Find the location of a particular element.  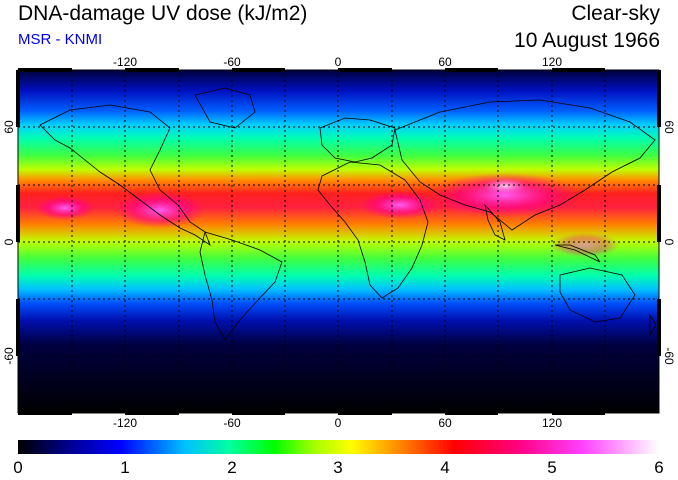

colorbar-label: 5 is located at coordinates (552, 467).